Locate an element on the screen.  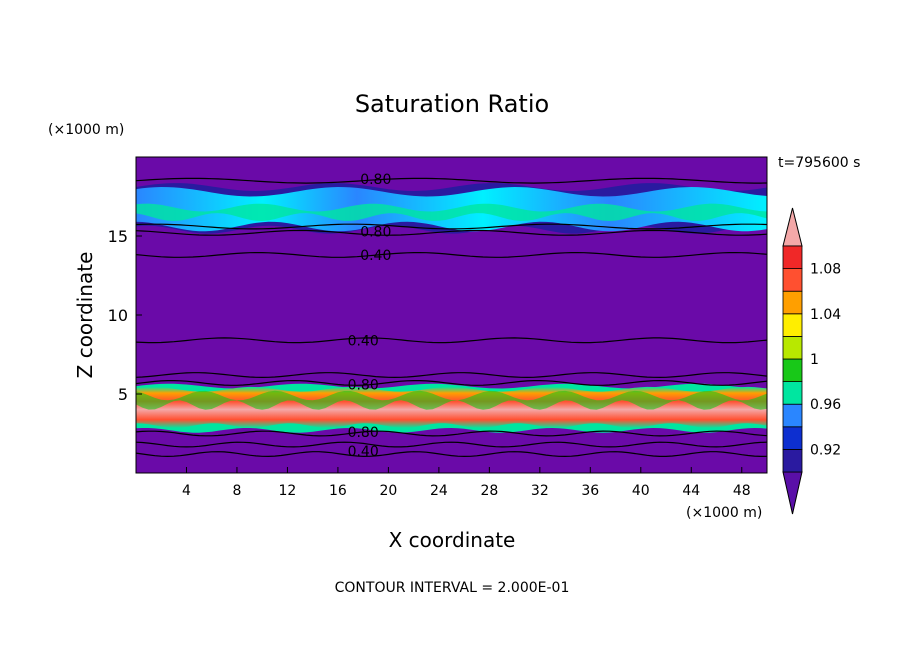
x-tick-label: 16 is located at coordinates (338, 491).